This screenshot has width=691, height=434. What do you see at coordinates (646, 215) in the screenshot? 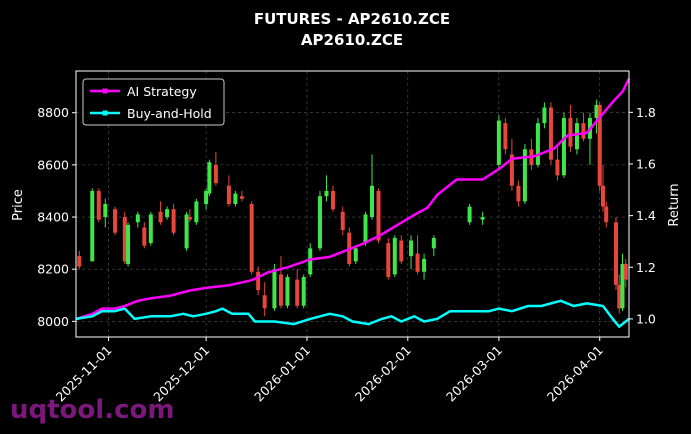
I see `y-tick-label-right: 1.4` at bounding box center [646, 215].